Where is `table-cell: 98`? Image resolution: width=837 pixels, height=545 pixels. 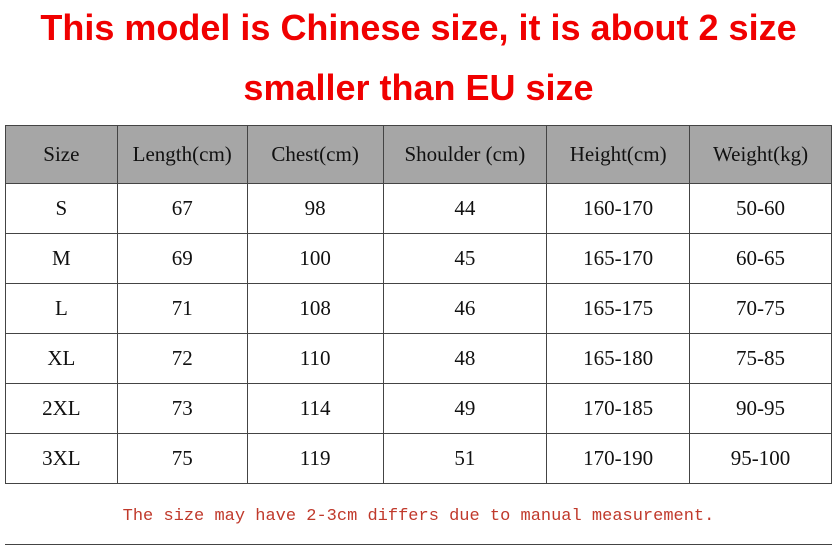 table-cell: 98 is located at coordinates (315, 208).